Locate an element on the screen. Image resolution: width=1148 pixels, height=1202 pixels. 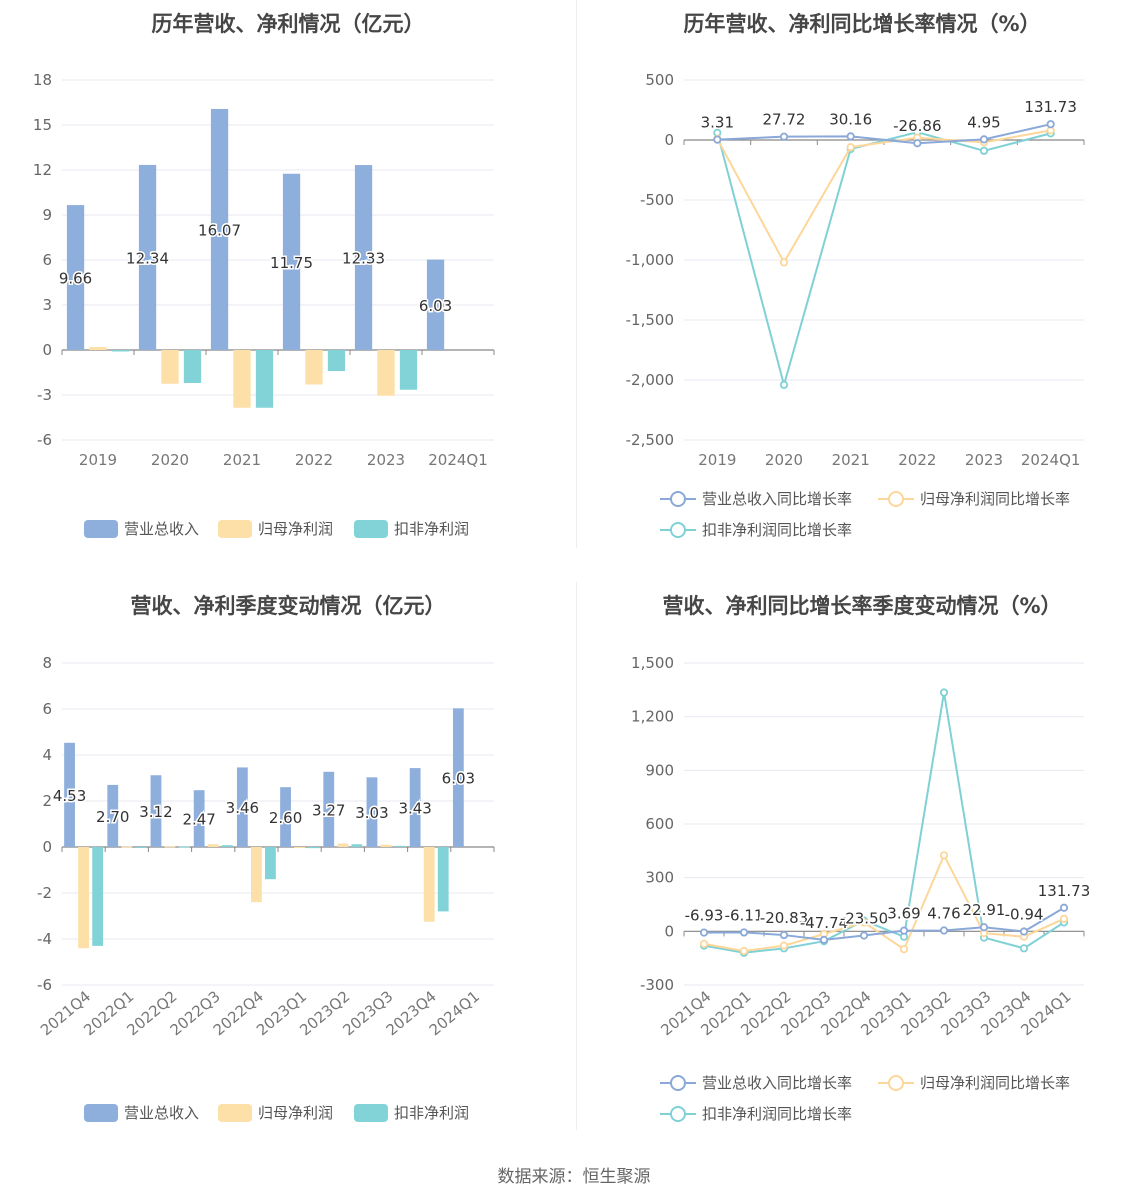
vertical-divider-bottom is located at coordinates (576, 856).